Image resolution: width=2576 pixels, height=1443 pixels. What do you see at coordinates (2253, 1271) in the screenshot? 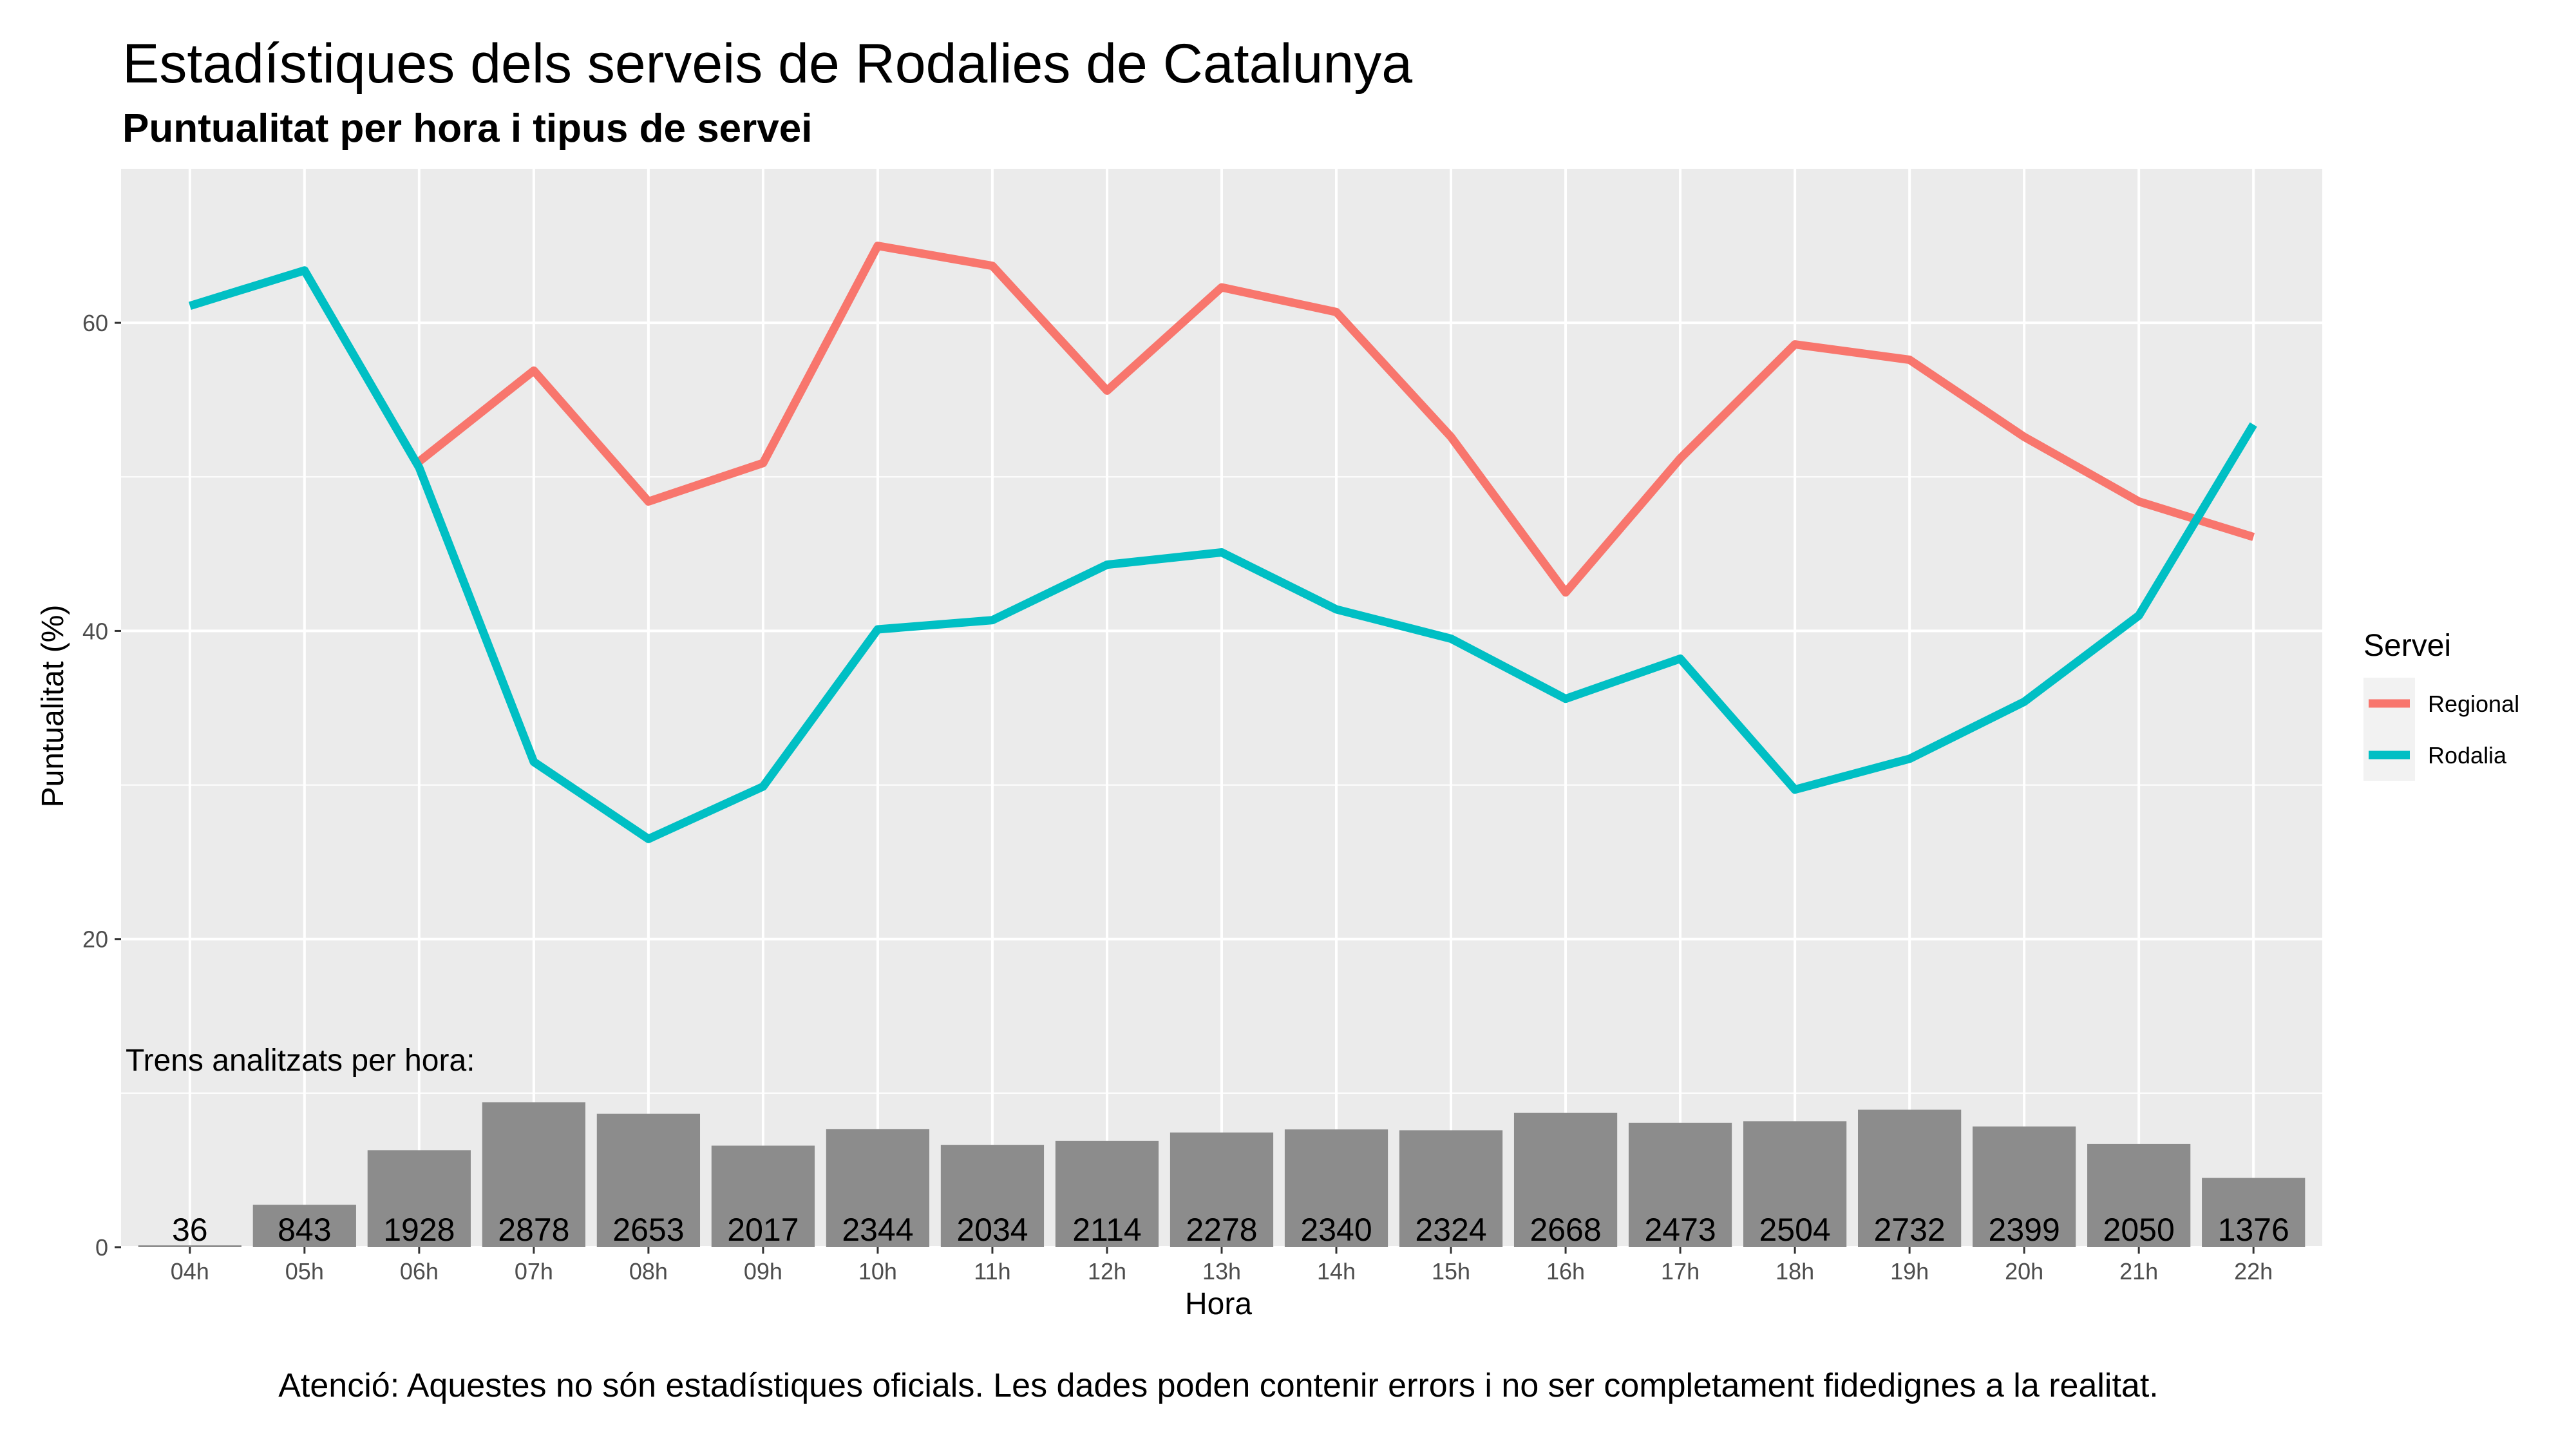
I see `x-tick-label-22h: 22h` at bounding box center [2253, 1271].